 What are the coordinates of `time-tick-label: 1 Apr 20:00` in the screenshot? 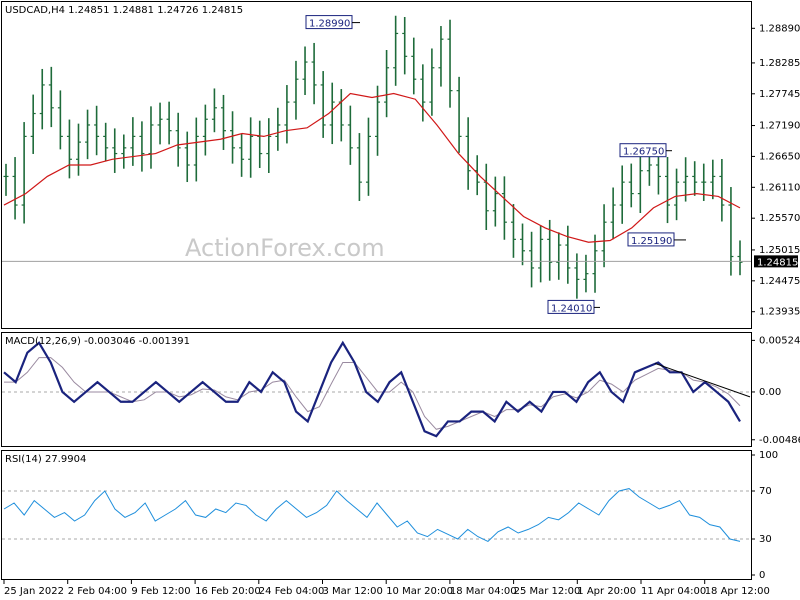 It's located at (606, 591).